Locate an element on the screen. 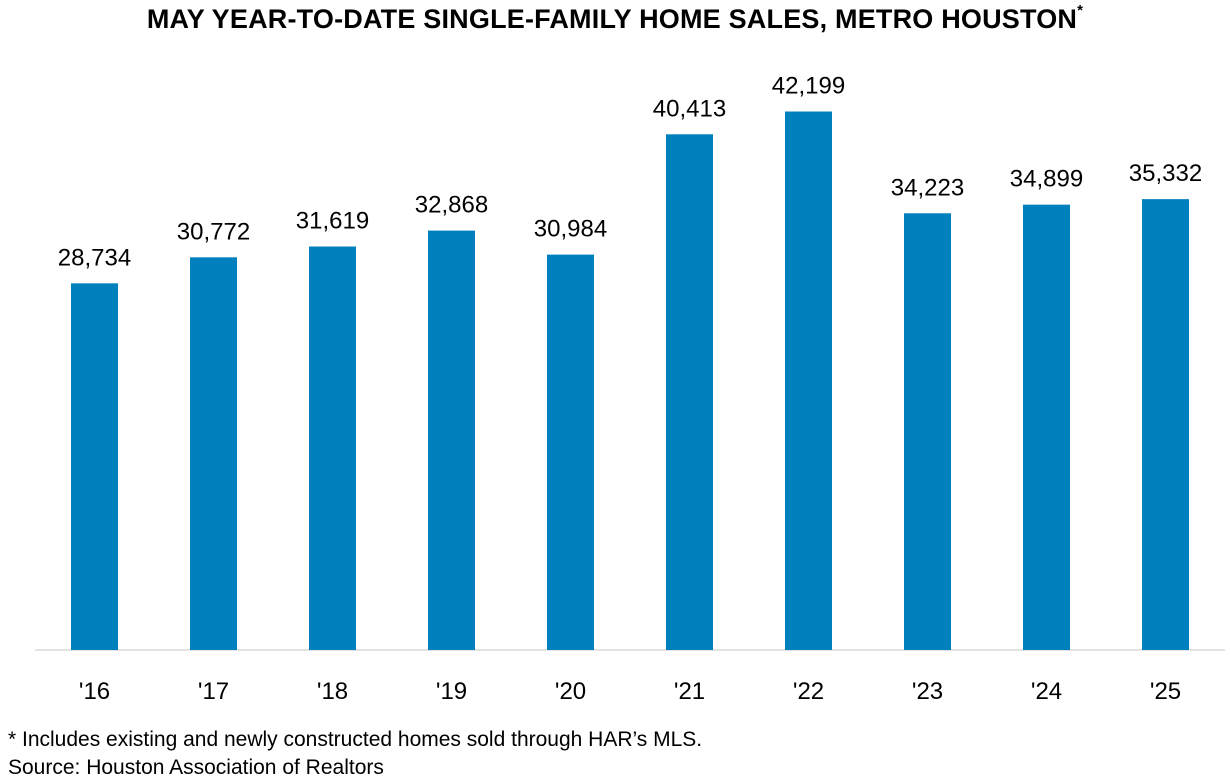 The width and height of the screenshot is (1230, 781). value-label: 34,223 is located at coordinates (927, 187).